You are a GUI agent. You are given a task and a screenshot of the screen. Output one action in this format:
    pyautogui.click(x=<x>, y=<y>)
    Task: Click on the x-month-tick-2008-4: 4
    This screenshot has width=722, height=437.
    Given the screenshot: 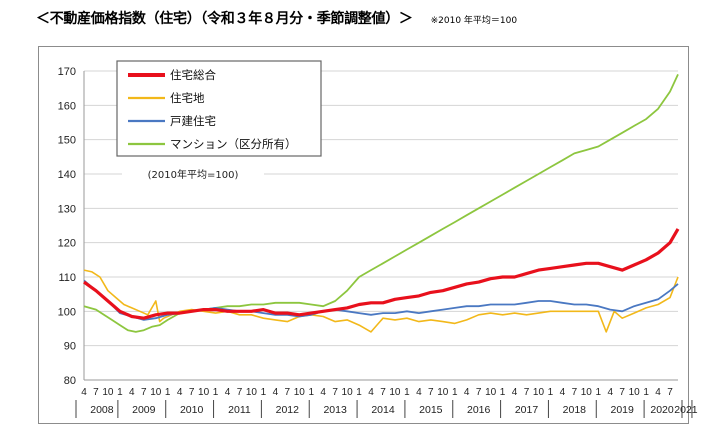 What is the action you would take?
    pyautogui.click(x=84, y=392)
    